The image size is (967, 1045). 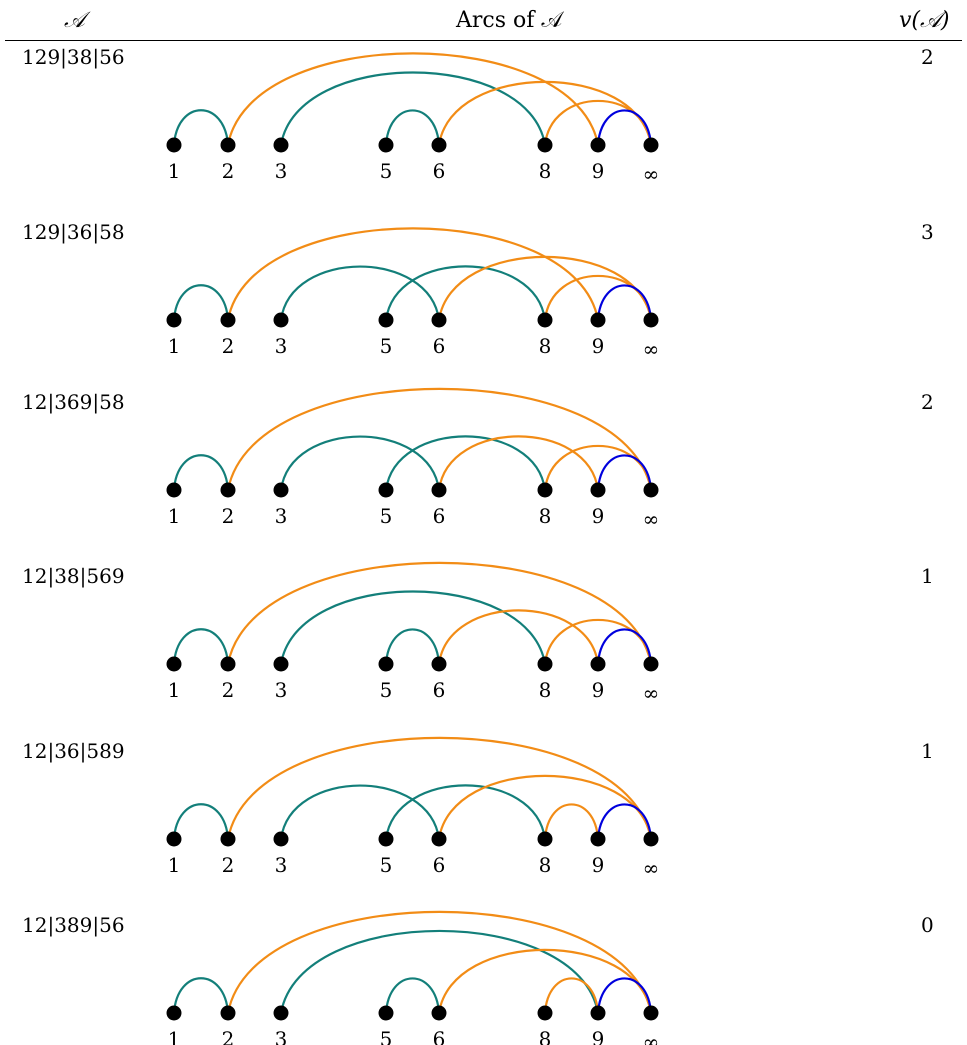 What do you see at coordinates (924, 20) in the screenshot?
I see `header-value: v(𝒜)` at bounding box center [924, 20].